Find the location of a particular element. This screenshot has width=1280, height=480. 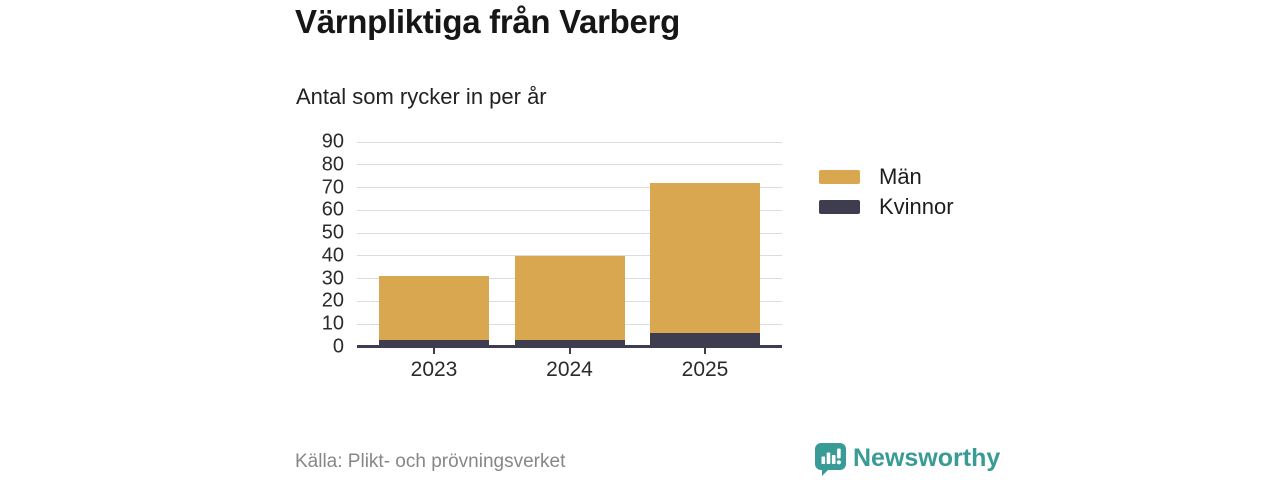

newsworthy-wordmark: Newsworthy is located at coordinates (927, 458).